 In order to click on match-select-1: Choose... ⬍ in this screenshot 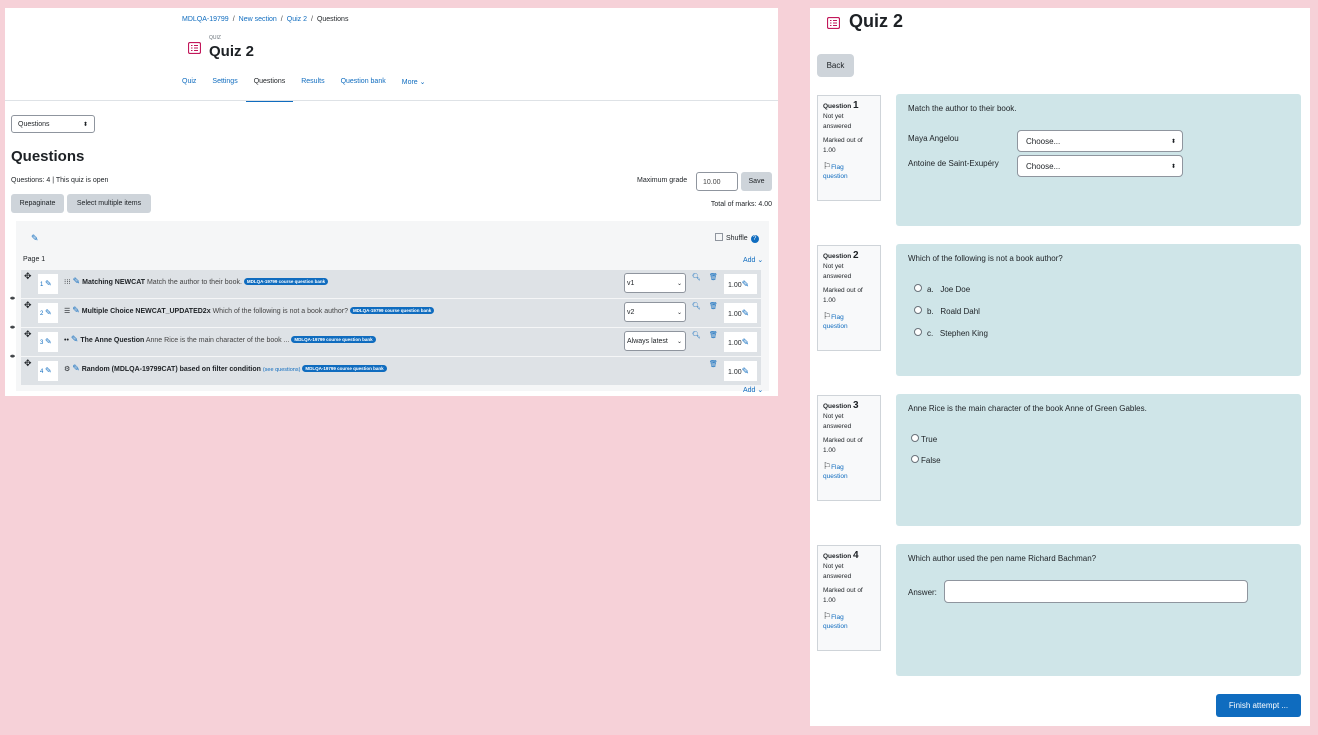, I will do `click(1100, 141)`.